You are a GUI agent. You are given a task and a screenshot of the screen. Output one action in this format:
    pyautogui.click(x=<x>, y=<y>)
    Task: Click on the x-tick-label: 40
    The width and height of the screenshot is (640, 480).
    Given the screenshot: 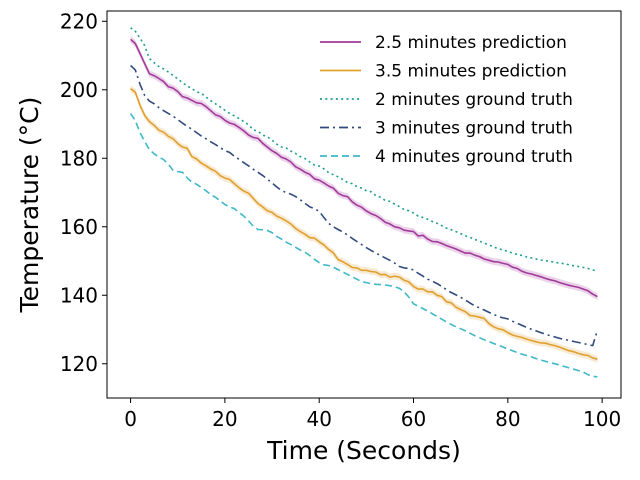 What is the action you would take?
    pyautogui.click(x=318, y=419)
    